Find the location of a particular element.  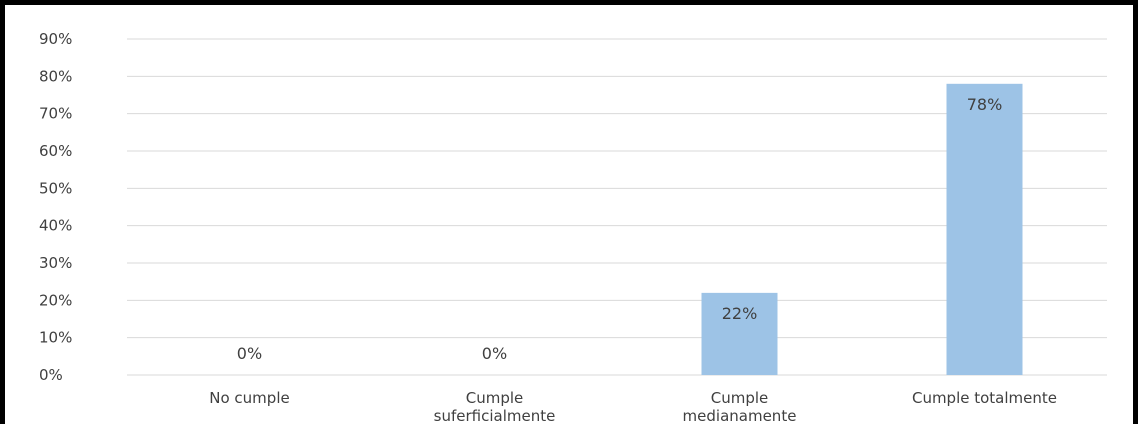

category-label: Cumple medianamente is located at coordinates (740, 407).